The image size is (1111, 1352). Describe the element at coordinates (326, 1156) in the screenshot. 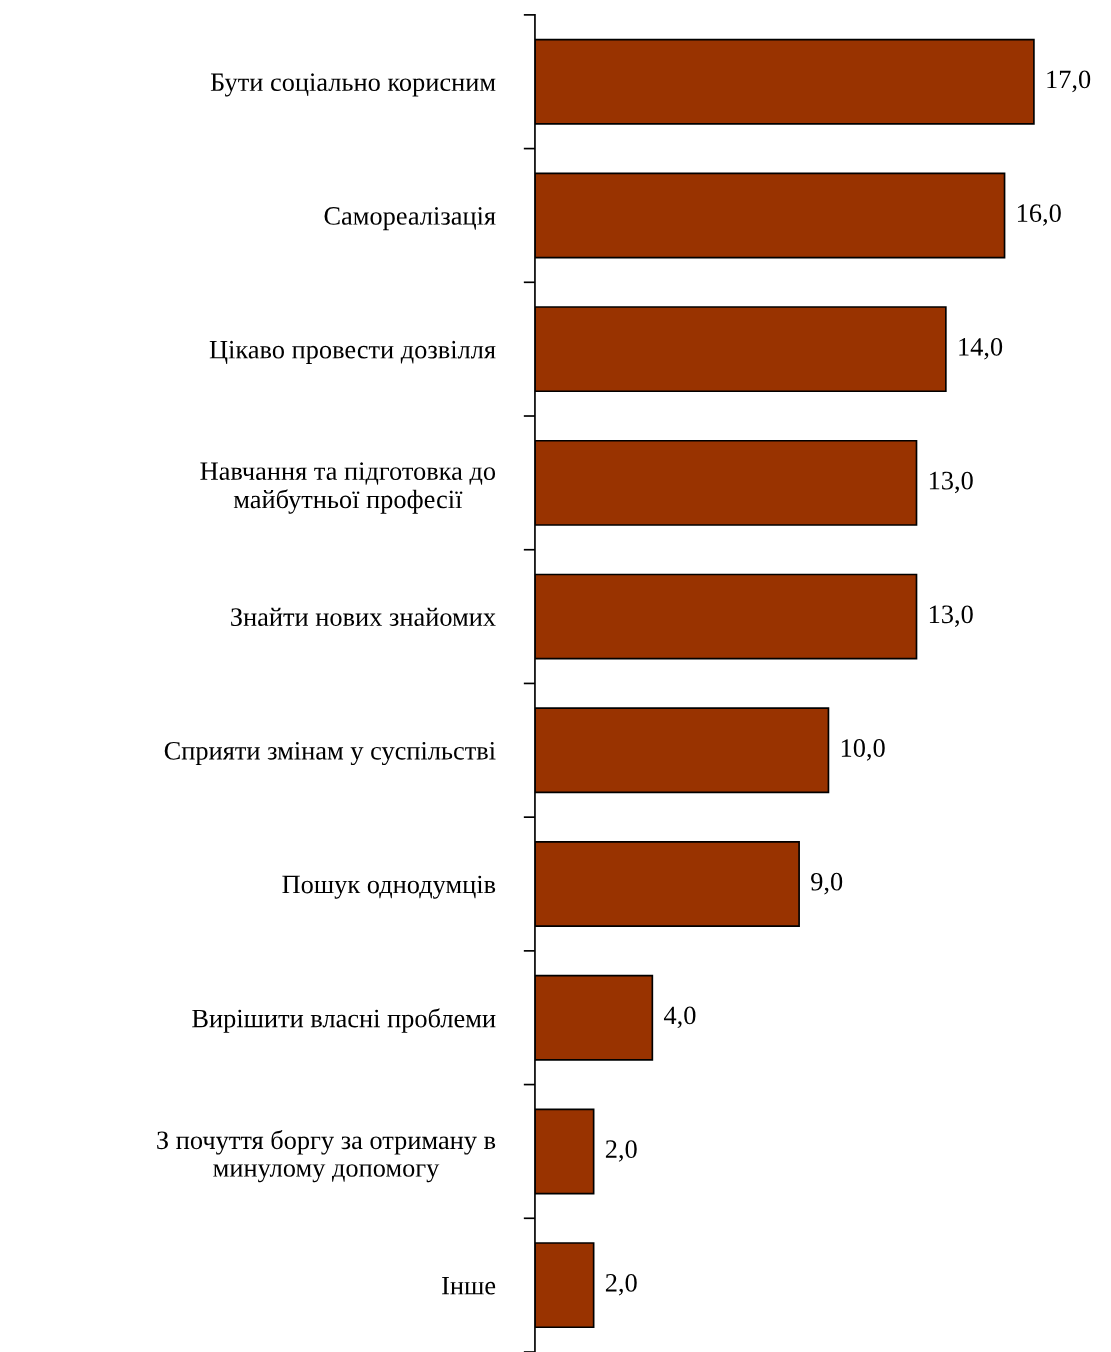

I see `y-tick-label: З почуття боргу за отриману в минулому допомогу` at that location.